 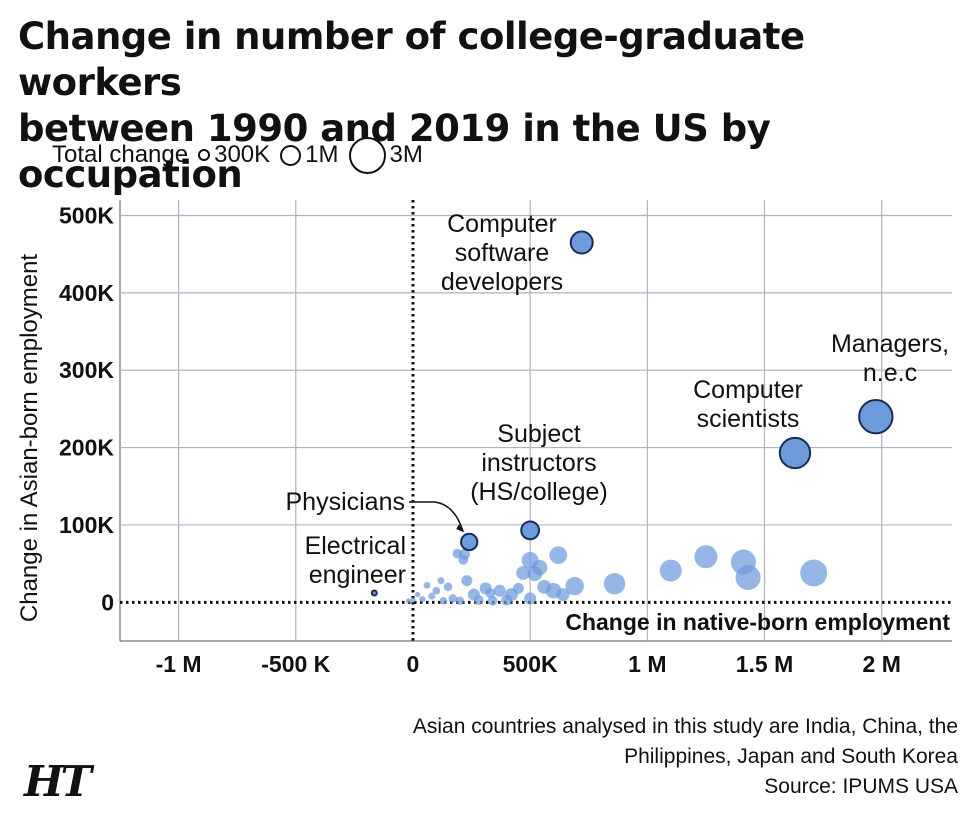 What do you see at coordinates (765, 664) in the screenshot?
I see `x-tick-label: 1.5 M` at bounding box center [765, 664].